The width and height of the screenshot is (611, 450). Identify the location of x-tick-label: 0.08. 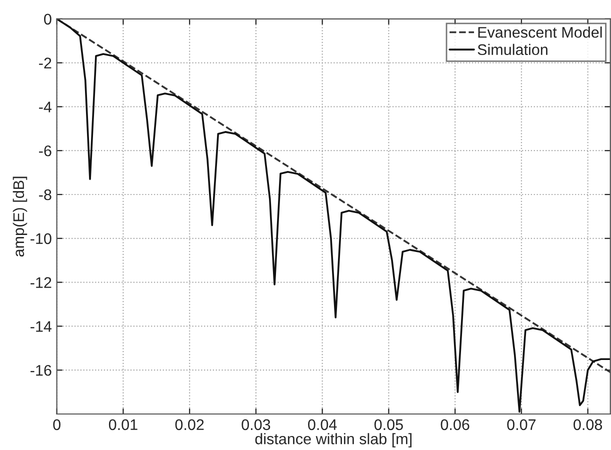
(588, 424).